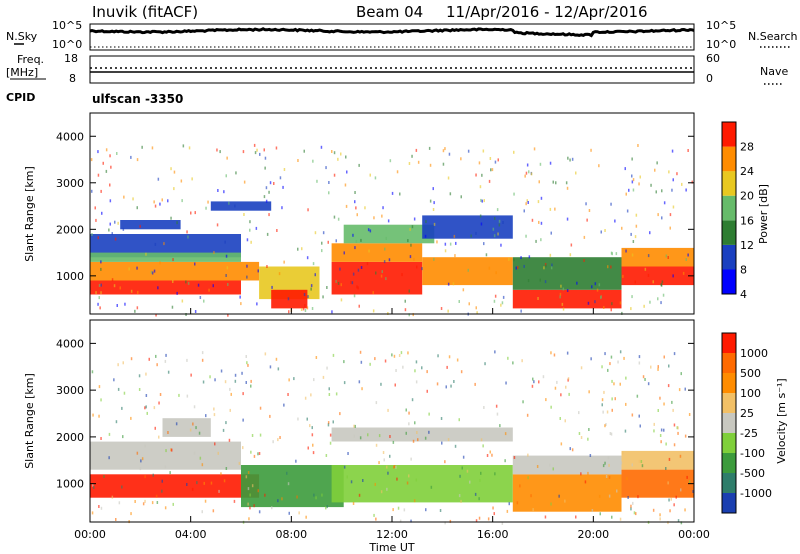 The image size is (800, 554). I want to click on velocity-cbar-swatch, so click(729, 423).